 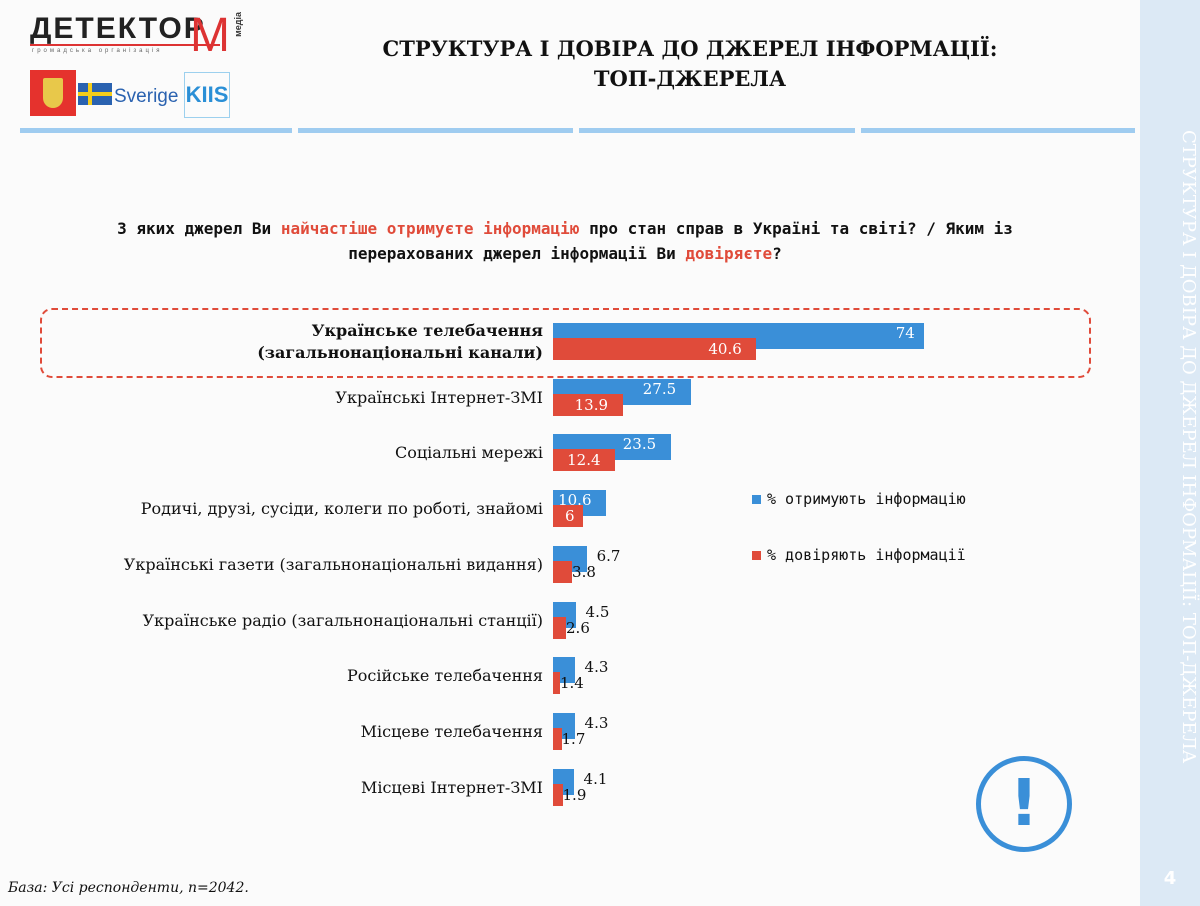 I want to click on category-label: Місцеві Інтернет-ЗМІ, so click(x=451, y=787).